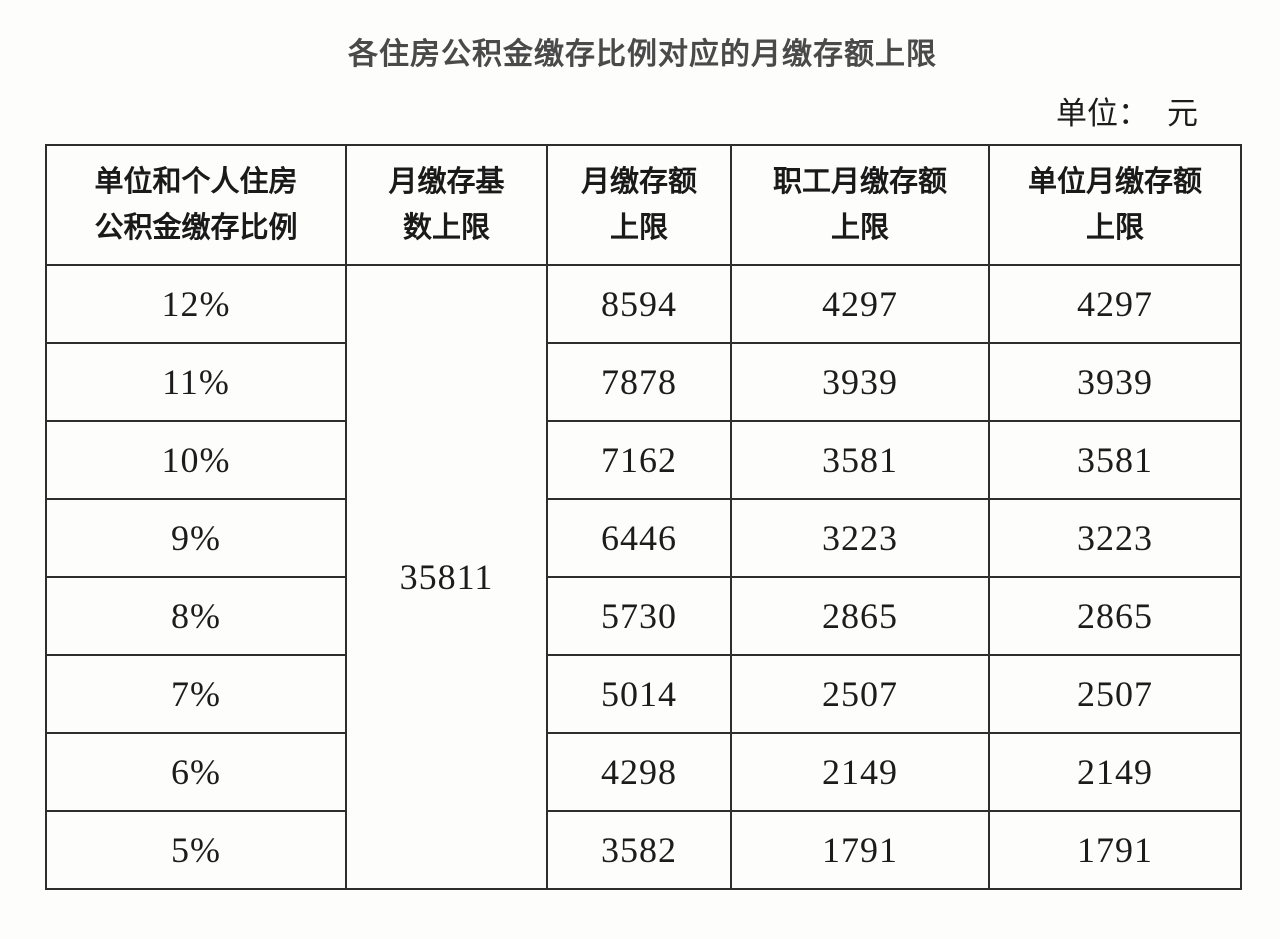 This screenshot has width=1280, height=939. I want to click on employee-limit-cell: 4297, so click(860, 304).